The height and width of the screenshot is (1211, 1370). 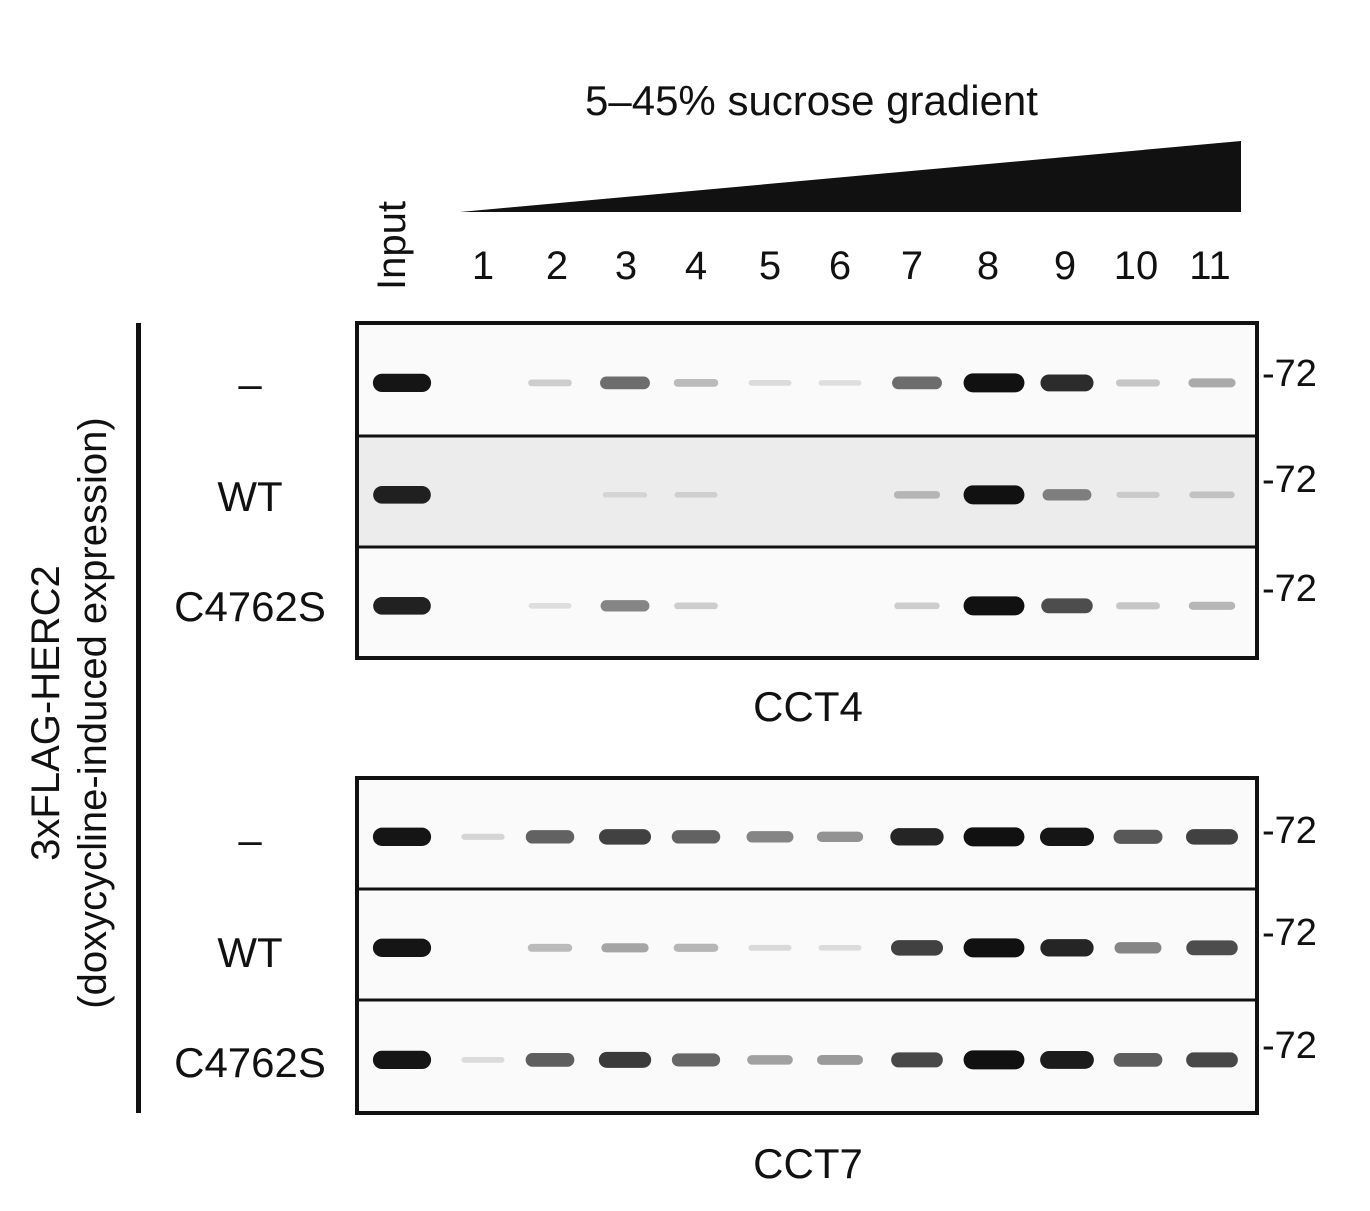 What do you see at coordinates (808, 706) in the screenshot?
I see `antibody-label: CCT4` at bounding box center [808, 706].